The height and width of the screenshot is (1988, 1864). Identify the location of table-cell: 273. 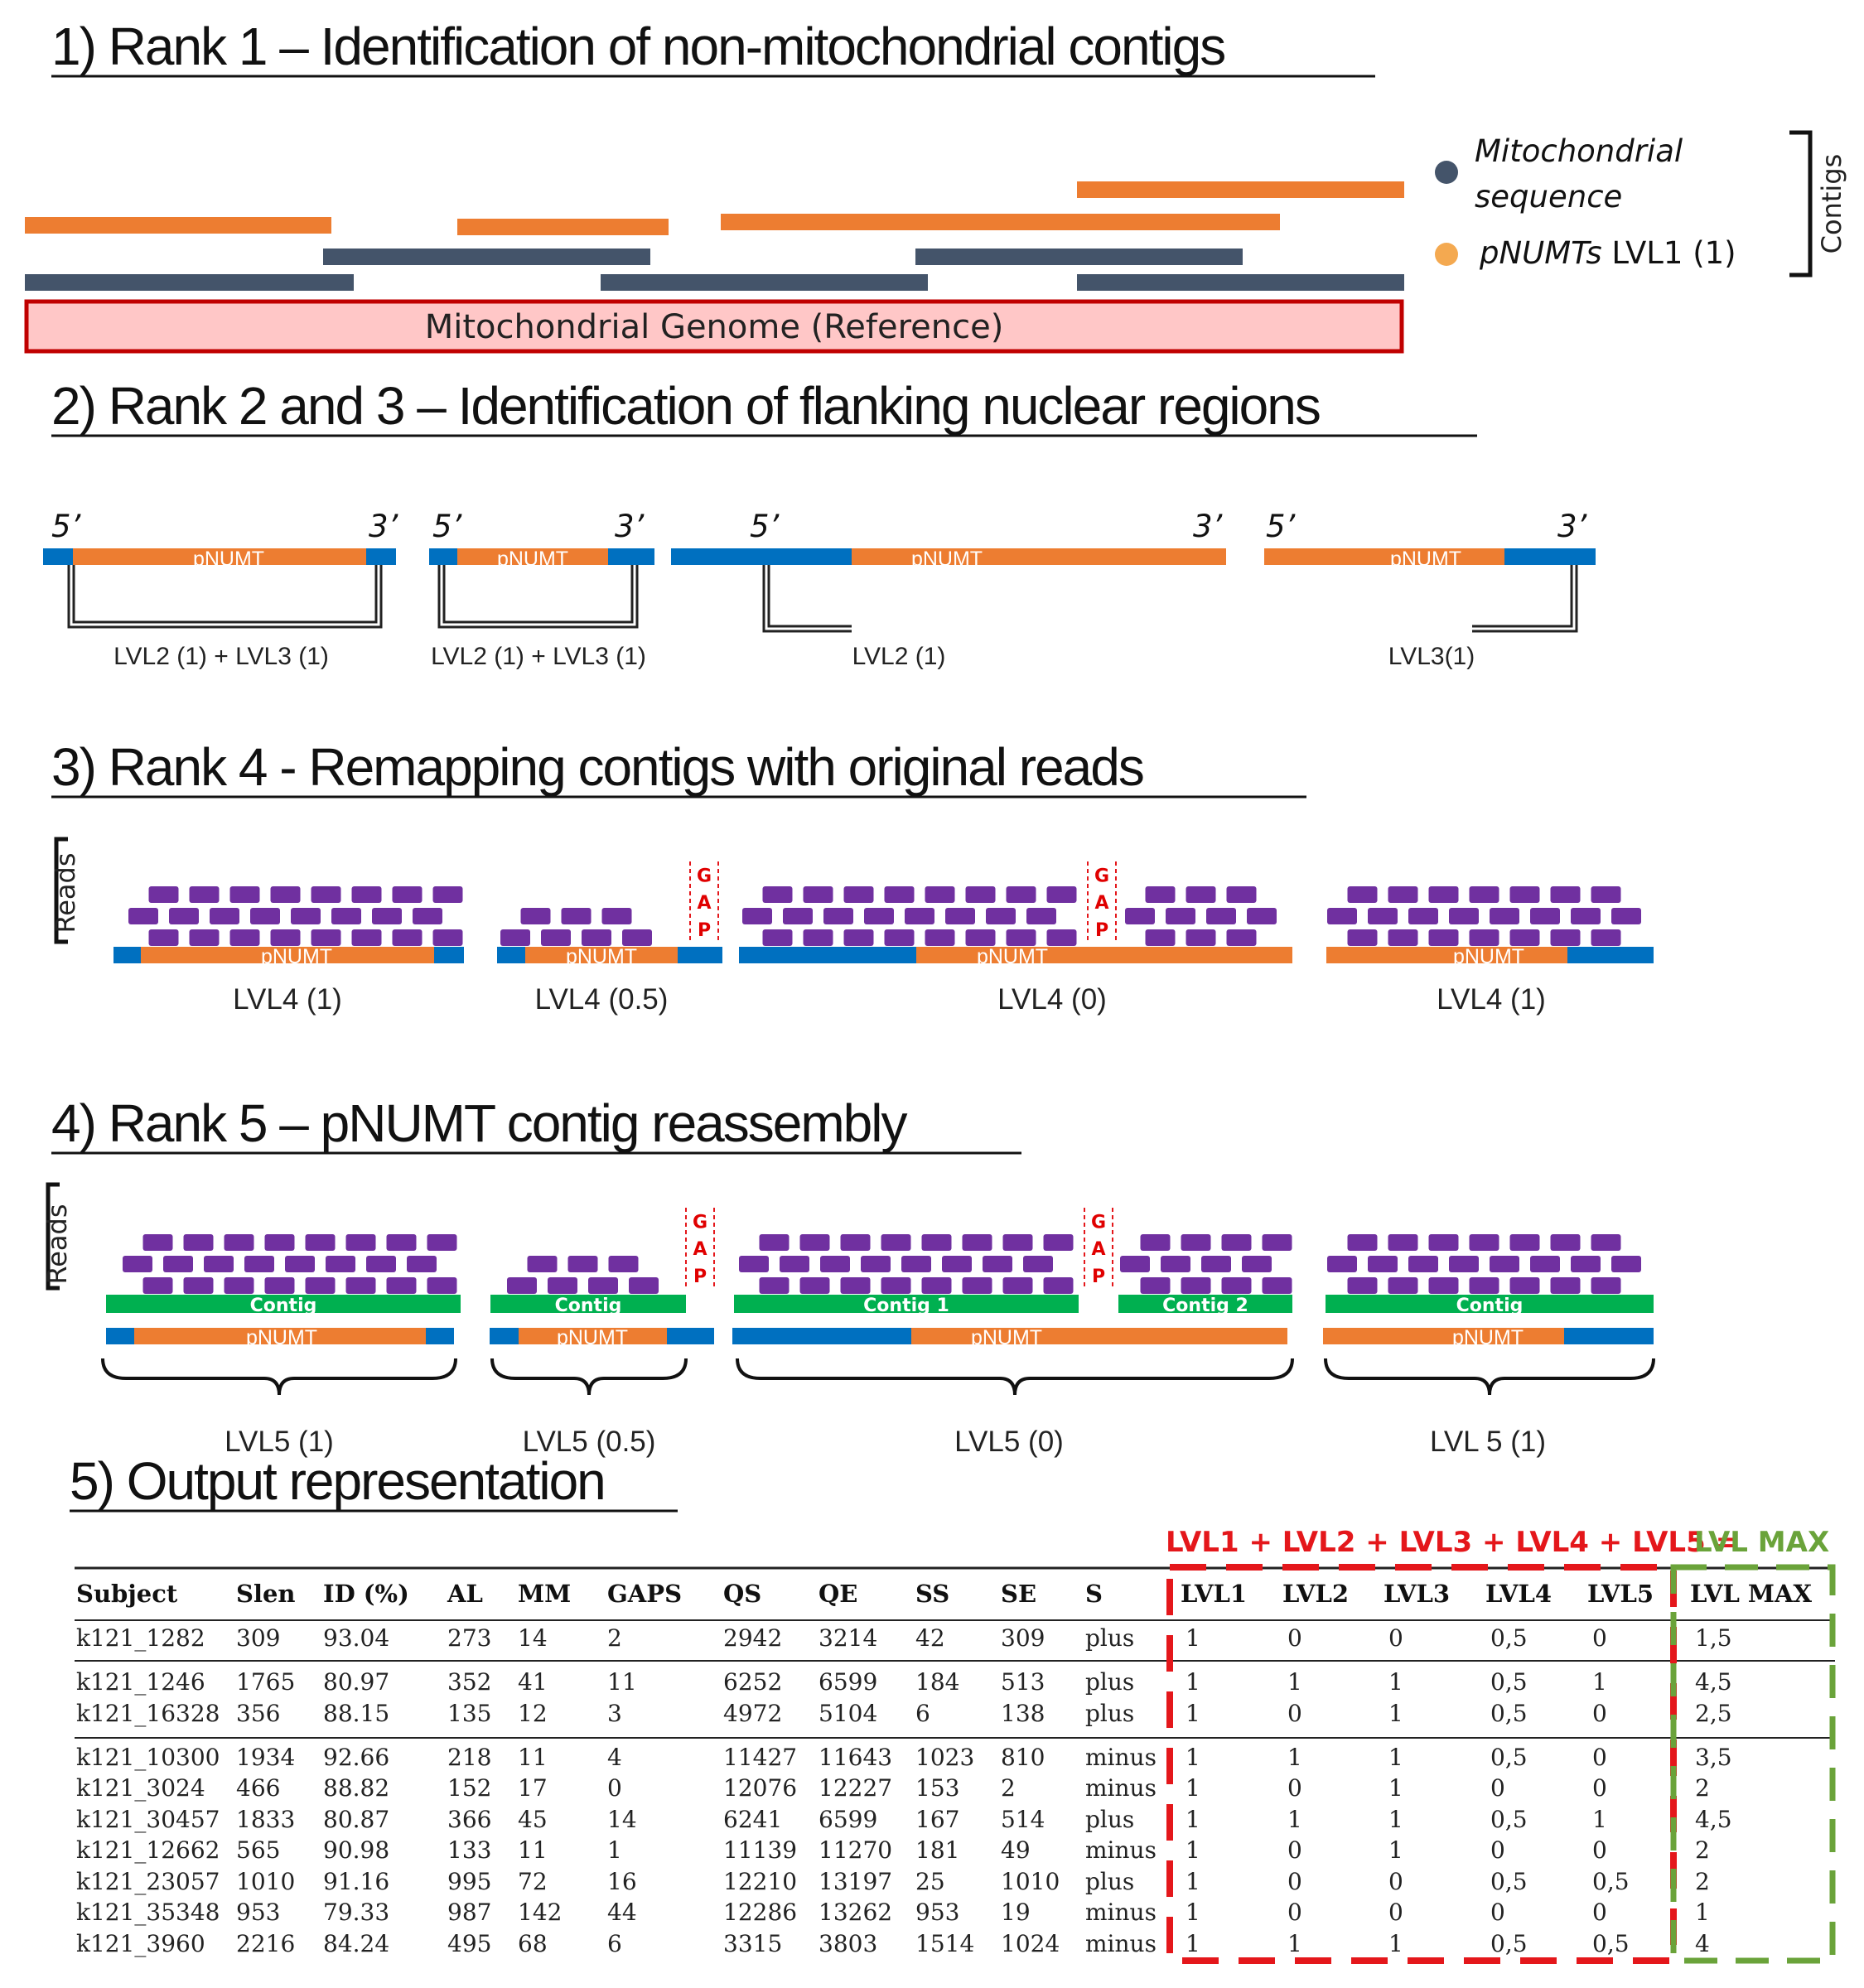
(469, 1638).